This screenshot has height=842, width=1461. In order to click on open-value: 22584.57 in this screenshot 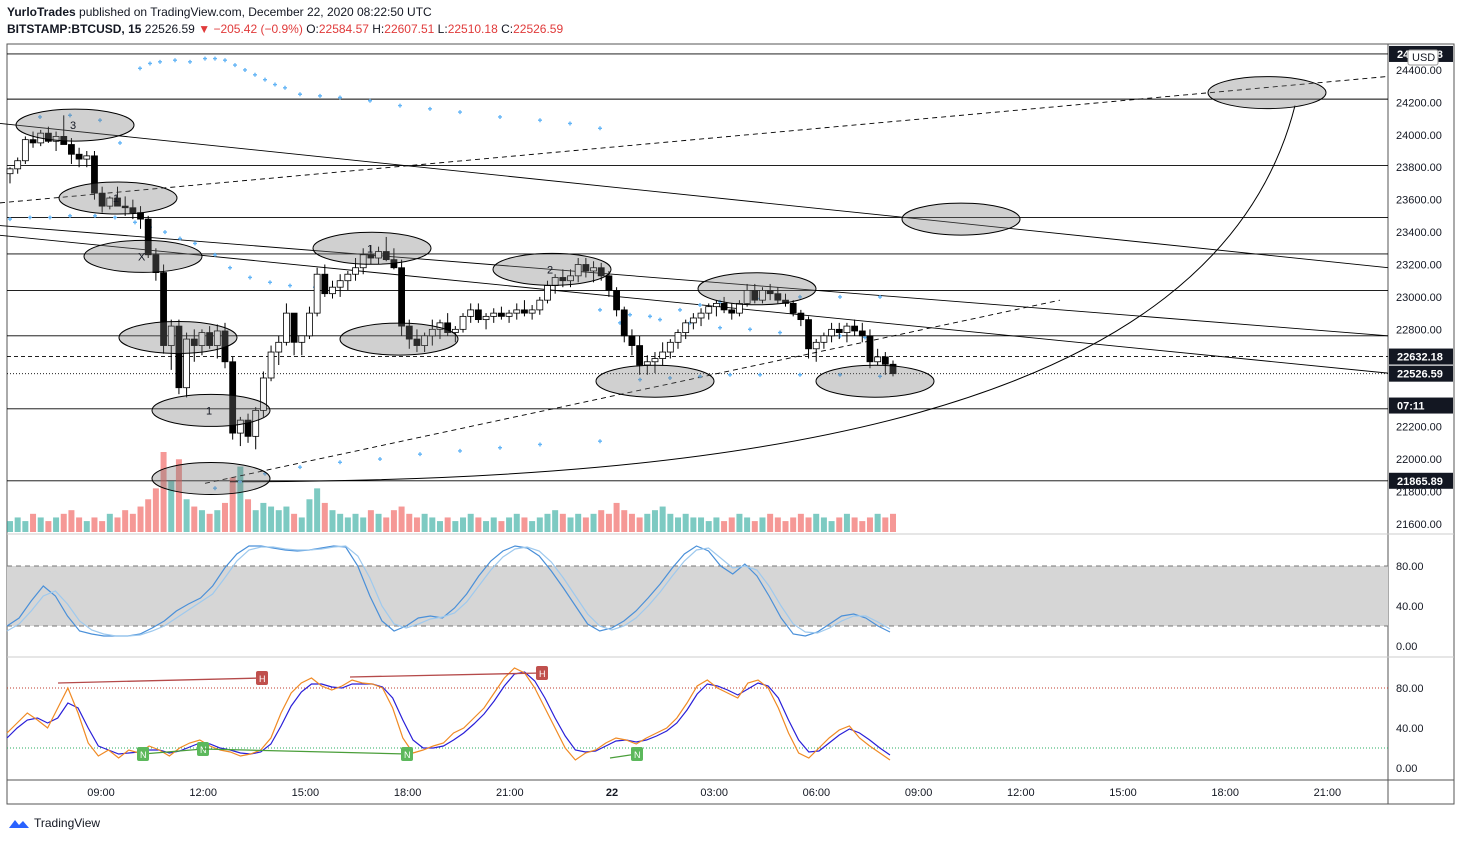, I will do `click(343, 29)`.